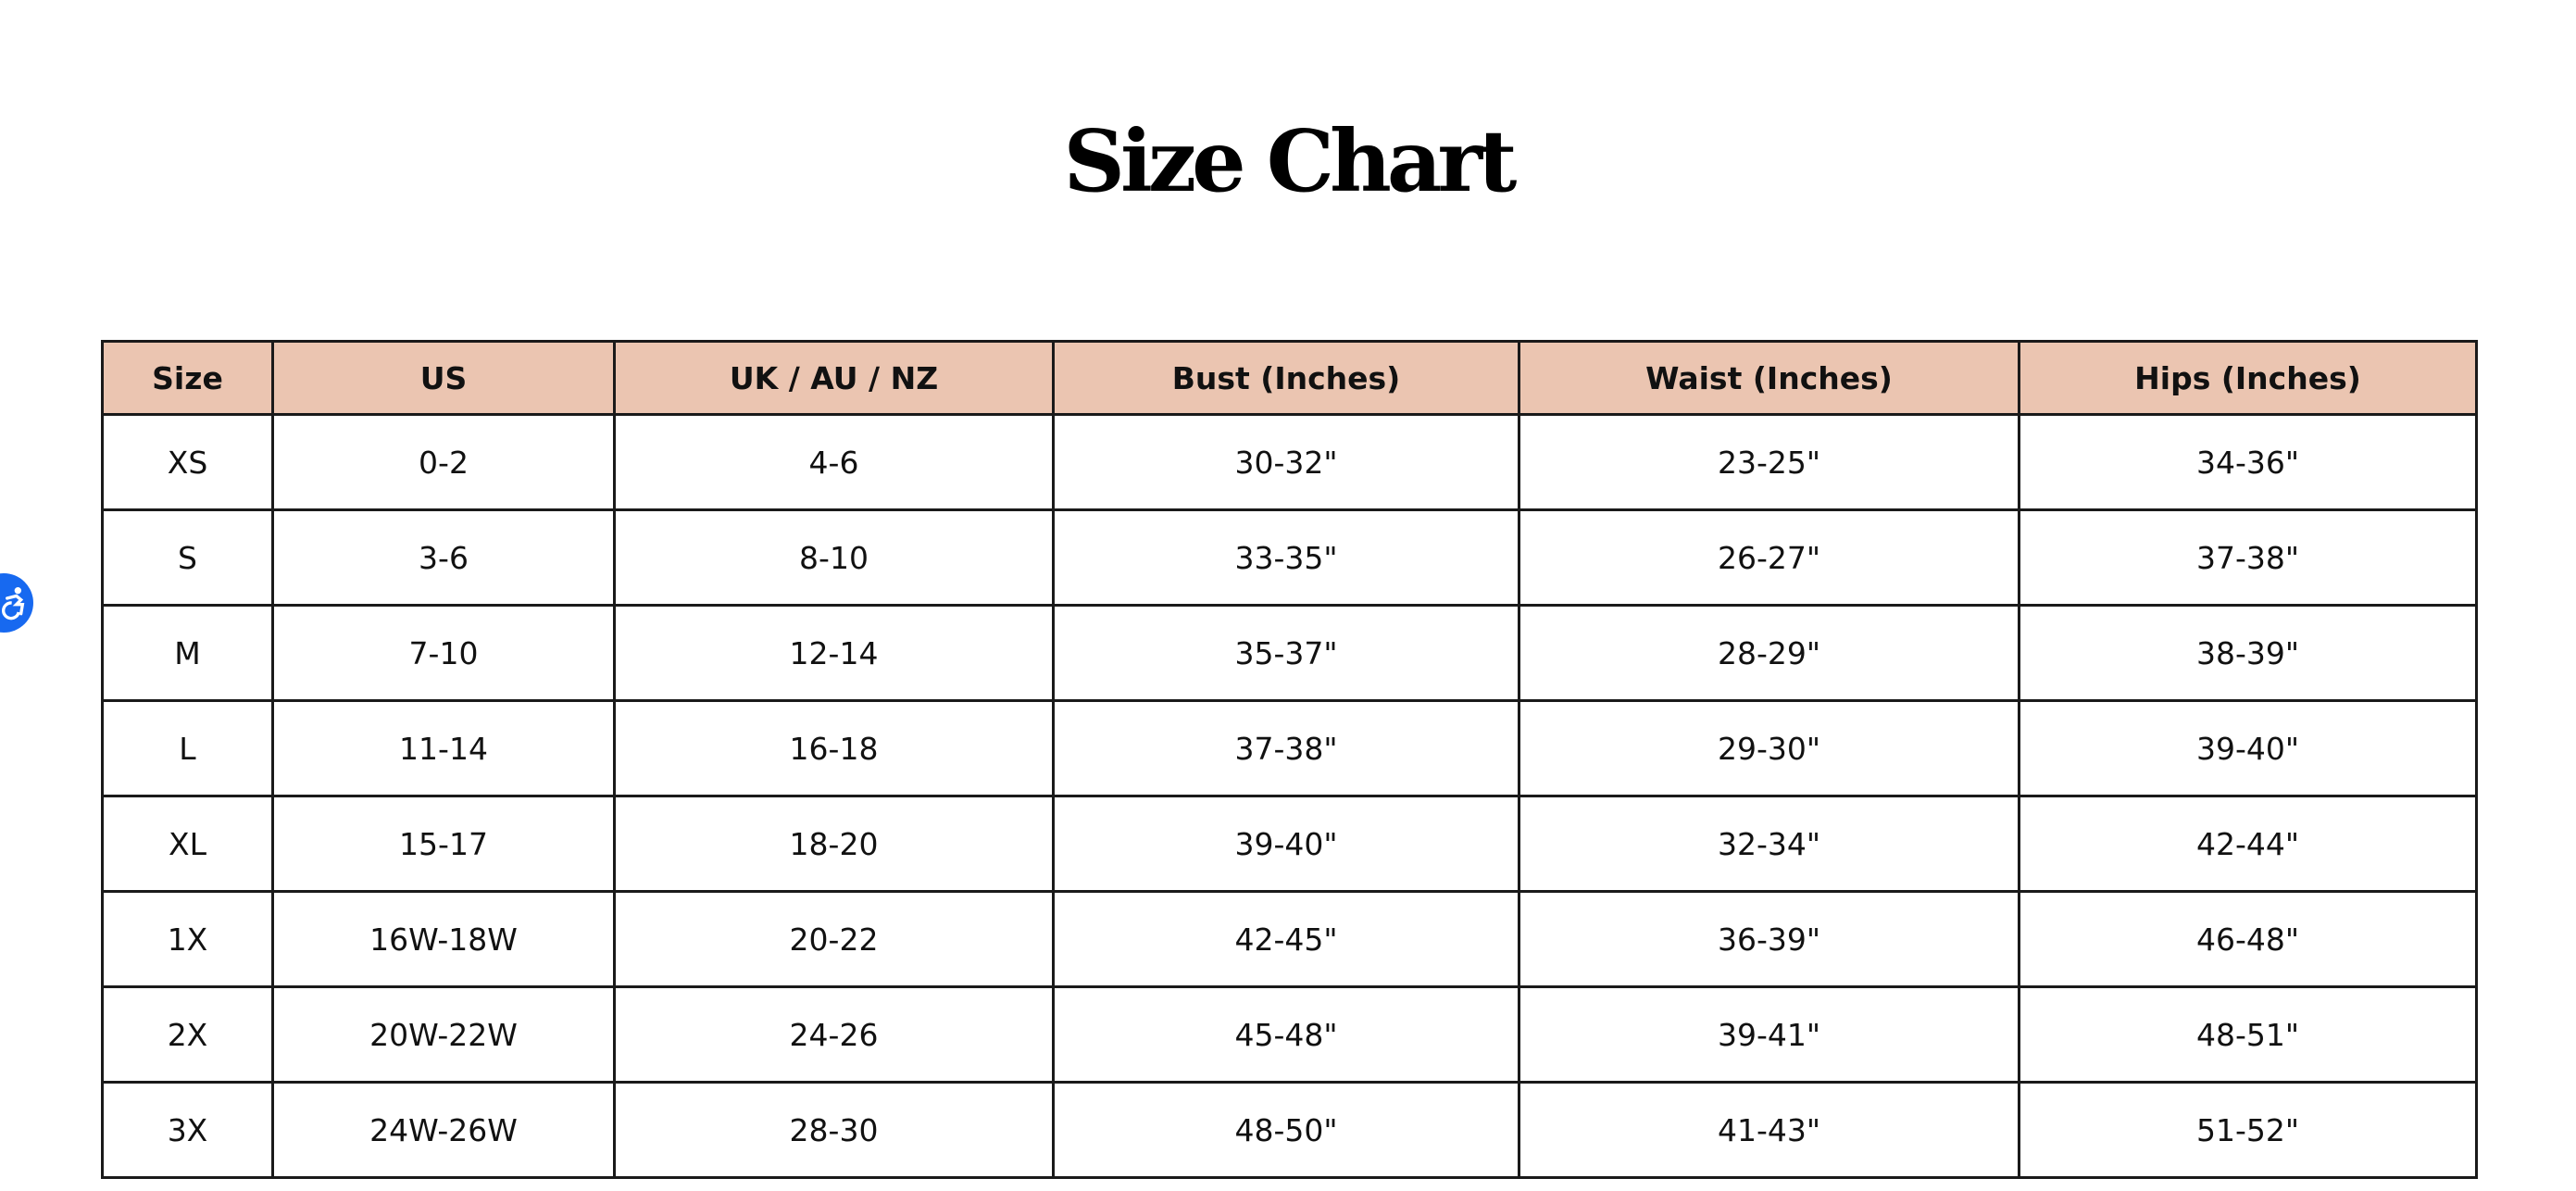 The height and width of the screenshot is (1191, 2576). Describe the element at coordinates (188, 939) in the screenshot. I see `table-cell: 1X` at that location.